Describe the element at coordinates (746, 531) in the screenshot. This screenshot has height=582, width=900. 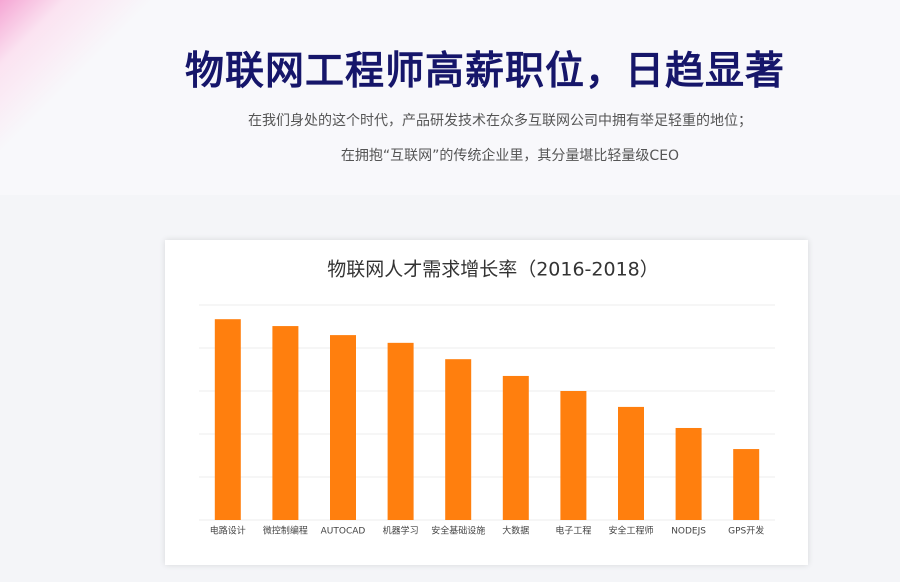
I see `x-tick-label: GPS开发` at that location.